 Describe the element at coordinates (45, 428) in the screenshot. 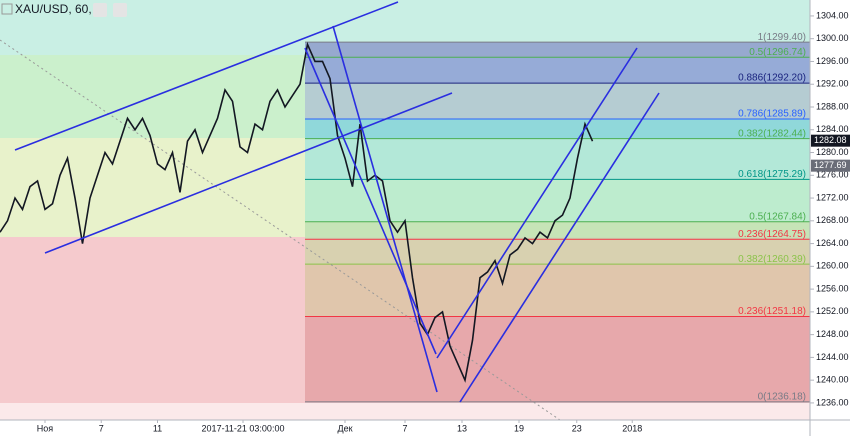

I see `x-tick-label: Ноя` at that location.